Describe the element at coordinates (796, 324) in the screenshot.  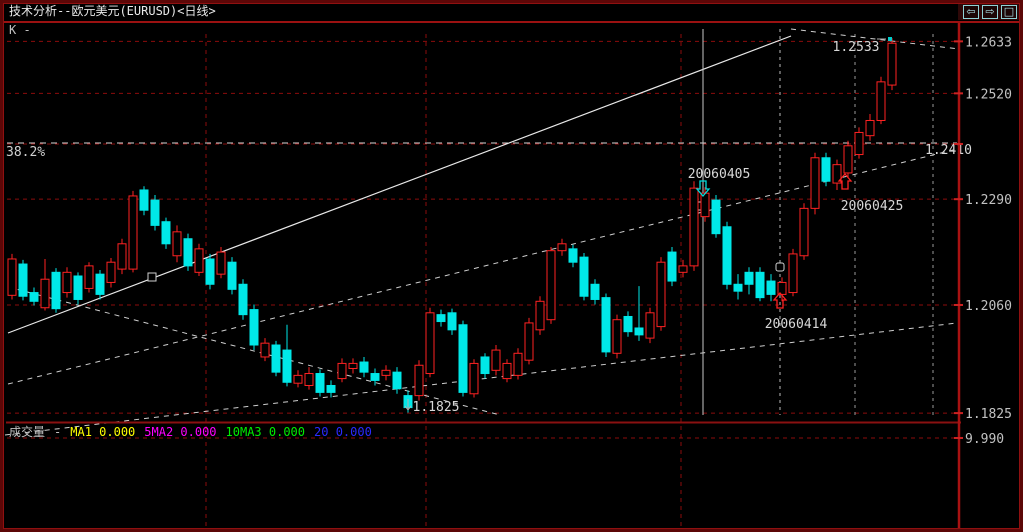
I see `annotation-20060414: 20060414` at that location.